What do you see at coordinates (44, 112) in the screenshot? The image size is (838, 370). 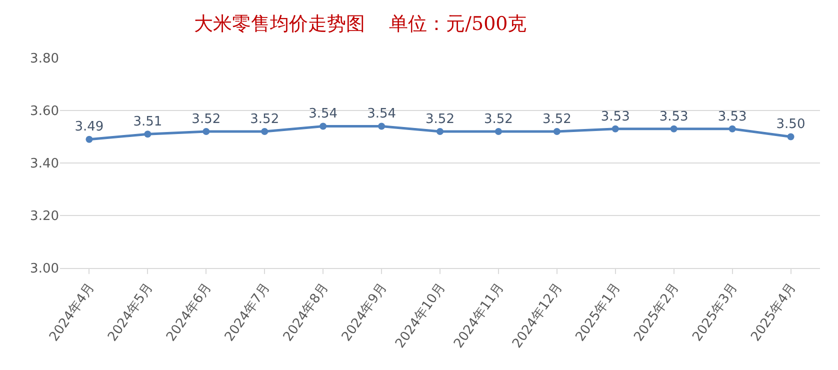 I see `y-tick-label: 3.60` at bounding box center [44, 112].